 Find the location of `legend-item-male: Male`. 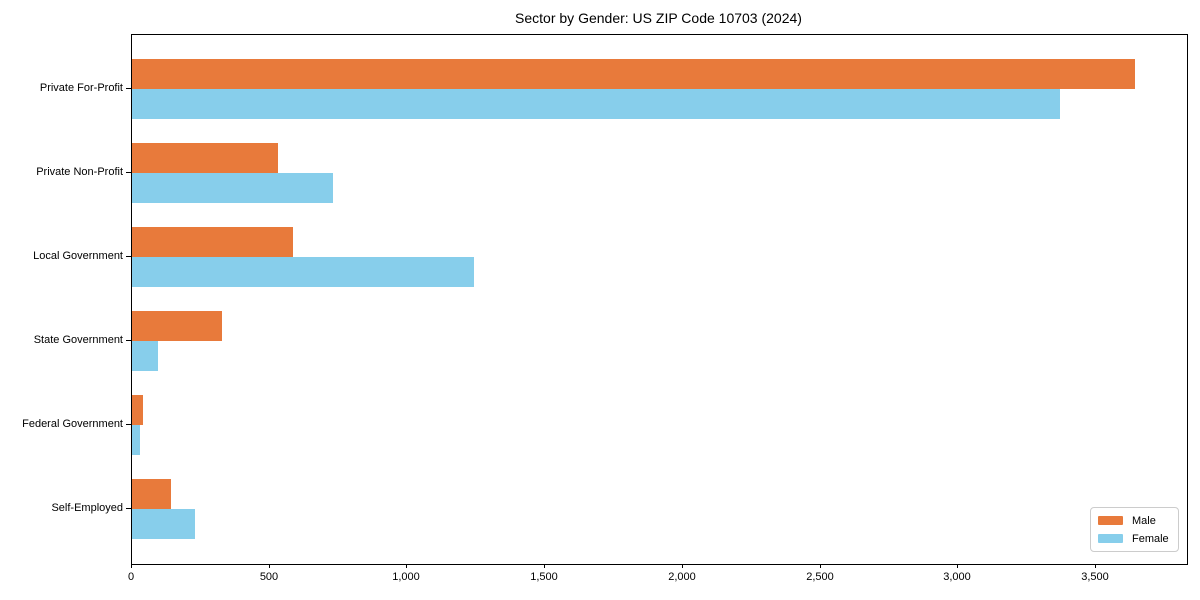

legend-item-male: Male is located at coordinates (1133, 520).